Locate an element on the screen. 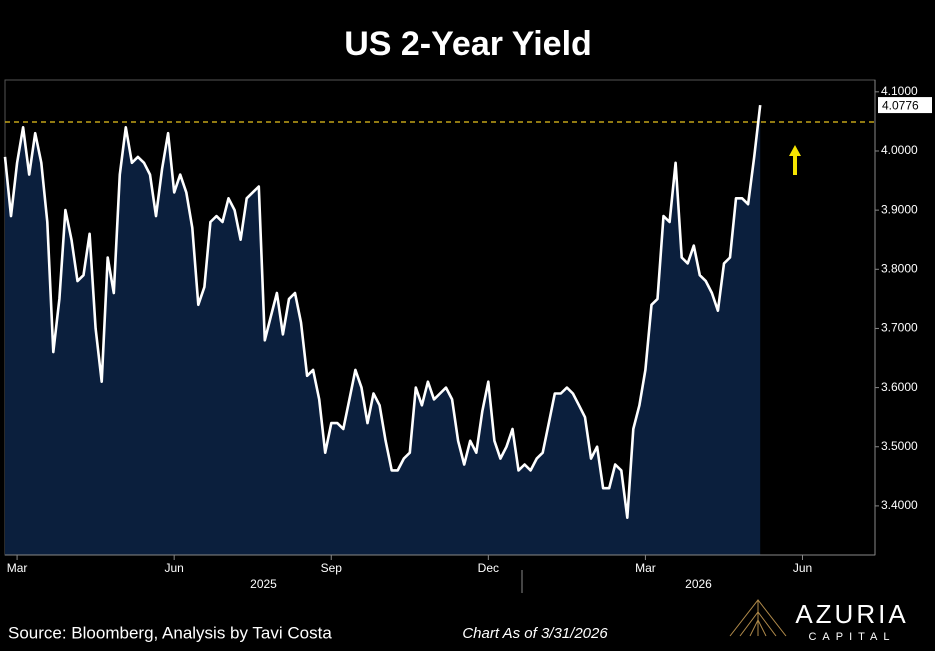 This screenshot has width=935, height=651. y-tick-label: 3.4000 is located at coordinates (899, 505).